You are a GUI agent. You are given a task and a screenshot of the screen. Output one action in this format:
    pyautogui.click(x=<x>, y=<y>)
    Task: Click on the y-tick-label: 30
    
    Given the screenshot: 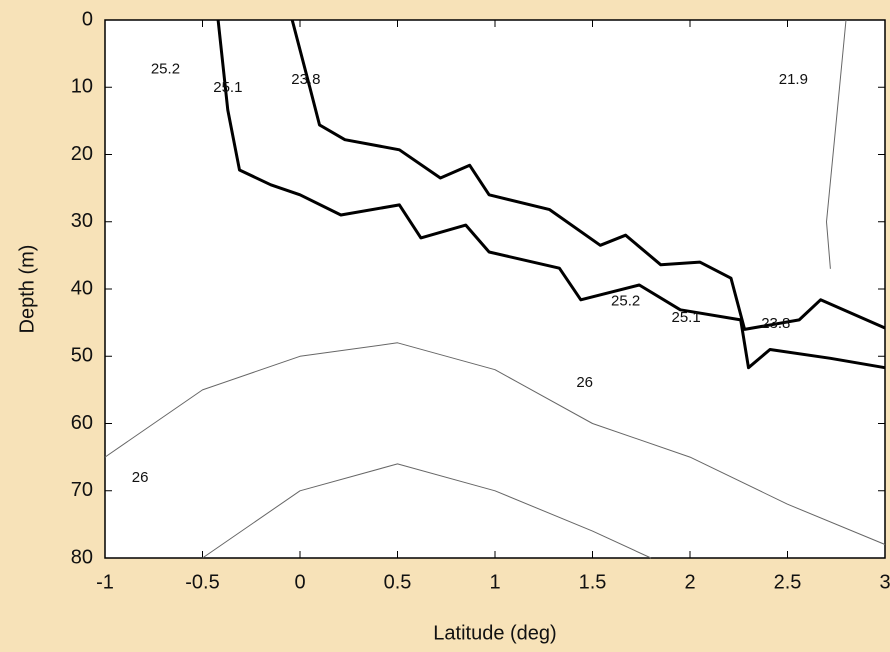 What is the action you would take?
    pyautogui.click(x=82, y=221)
    